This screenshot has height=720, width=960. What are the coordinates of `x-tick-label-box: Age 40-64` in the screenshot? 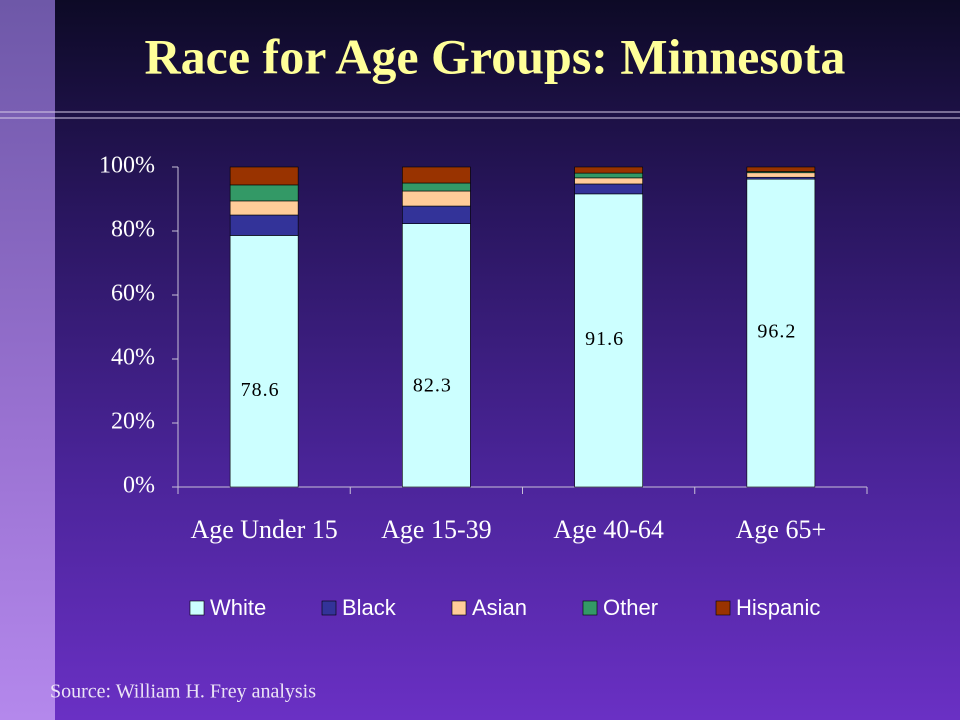 It's located at (608, 529).